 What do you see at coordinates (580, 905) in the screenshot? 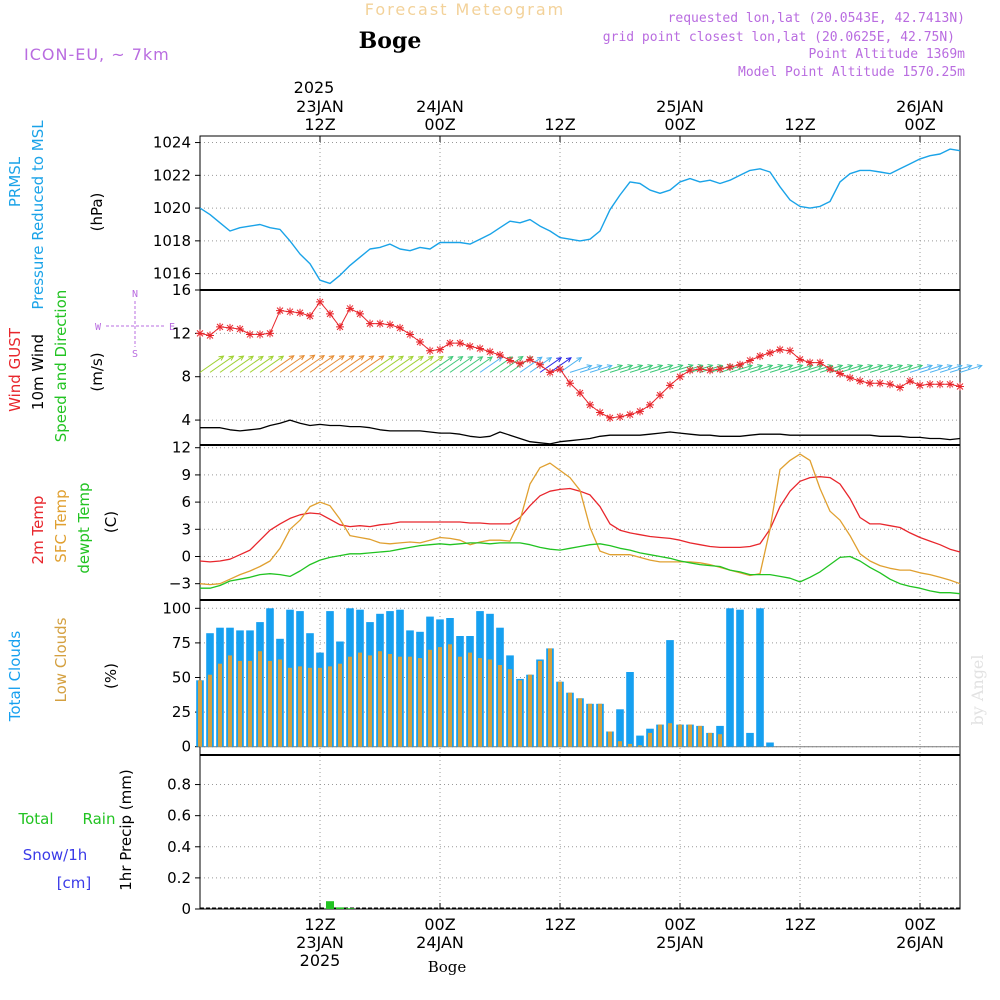
I see `precip-bars` at bounding box center [580, 905].